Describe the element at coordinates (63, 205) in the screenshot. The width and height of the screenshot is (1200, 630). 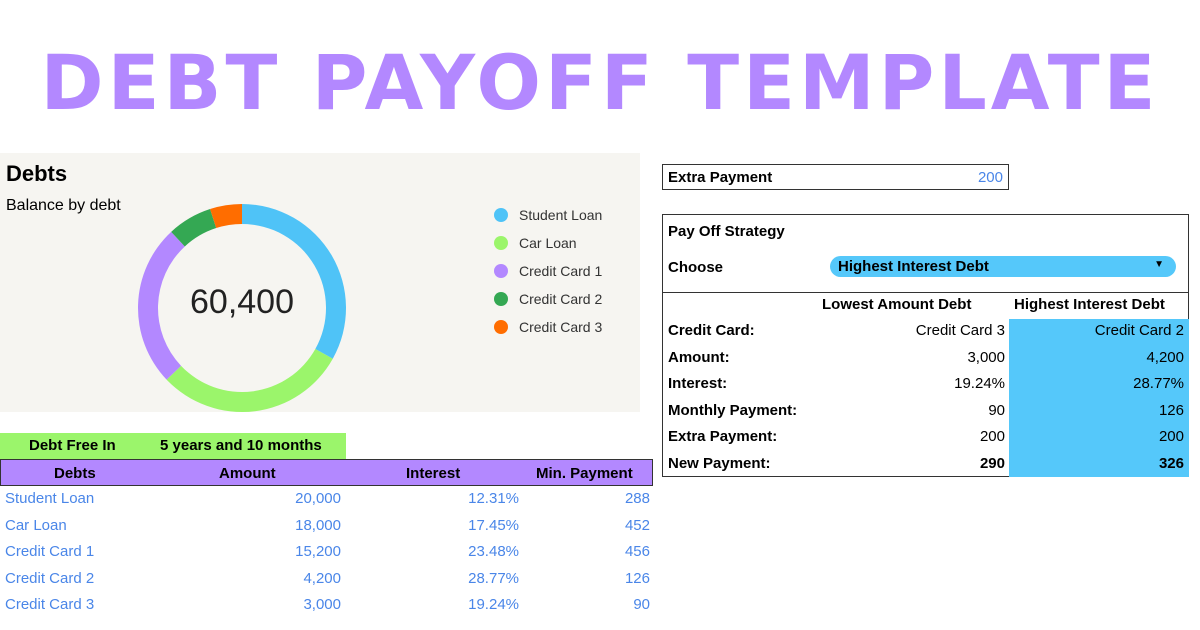
I see `chart-subtitle: Balance by debt` at that location.